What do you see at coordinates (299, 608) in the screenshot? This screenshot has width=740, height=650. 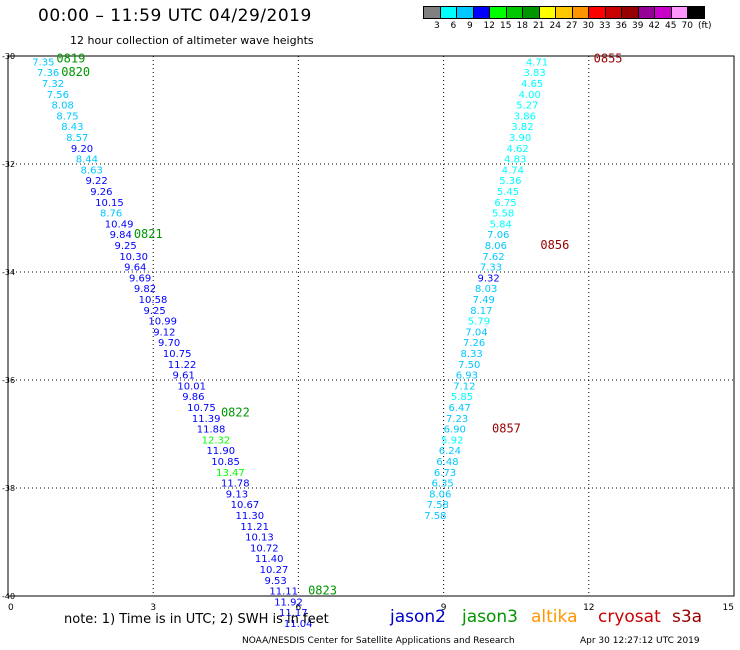 I see `x-tick-label: 6` at bounding box center [299, 608].